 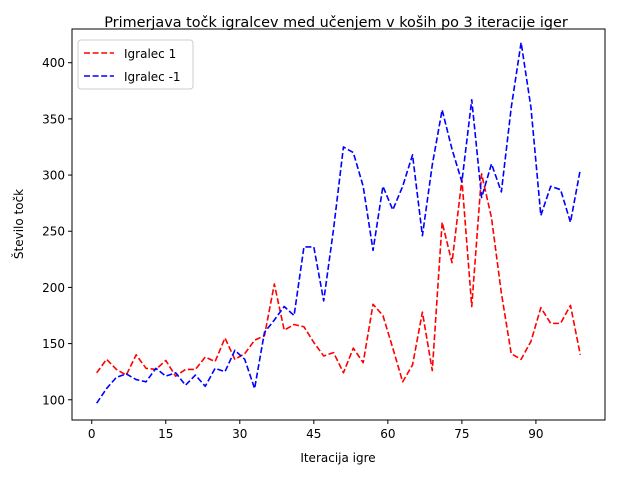 What do you see at coordinates (92, 434) in the screenshot?
I see `x-tick-label: 0` at bounding box center [92, 434].